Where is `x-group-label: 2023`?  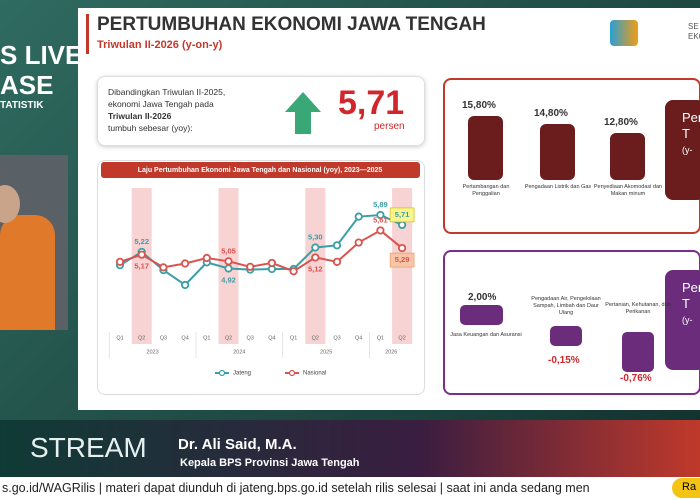 x-group-label: 2023 is located at coordinates (152, 352).